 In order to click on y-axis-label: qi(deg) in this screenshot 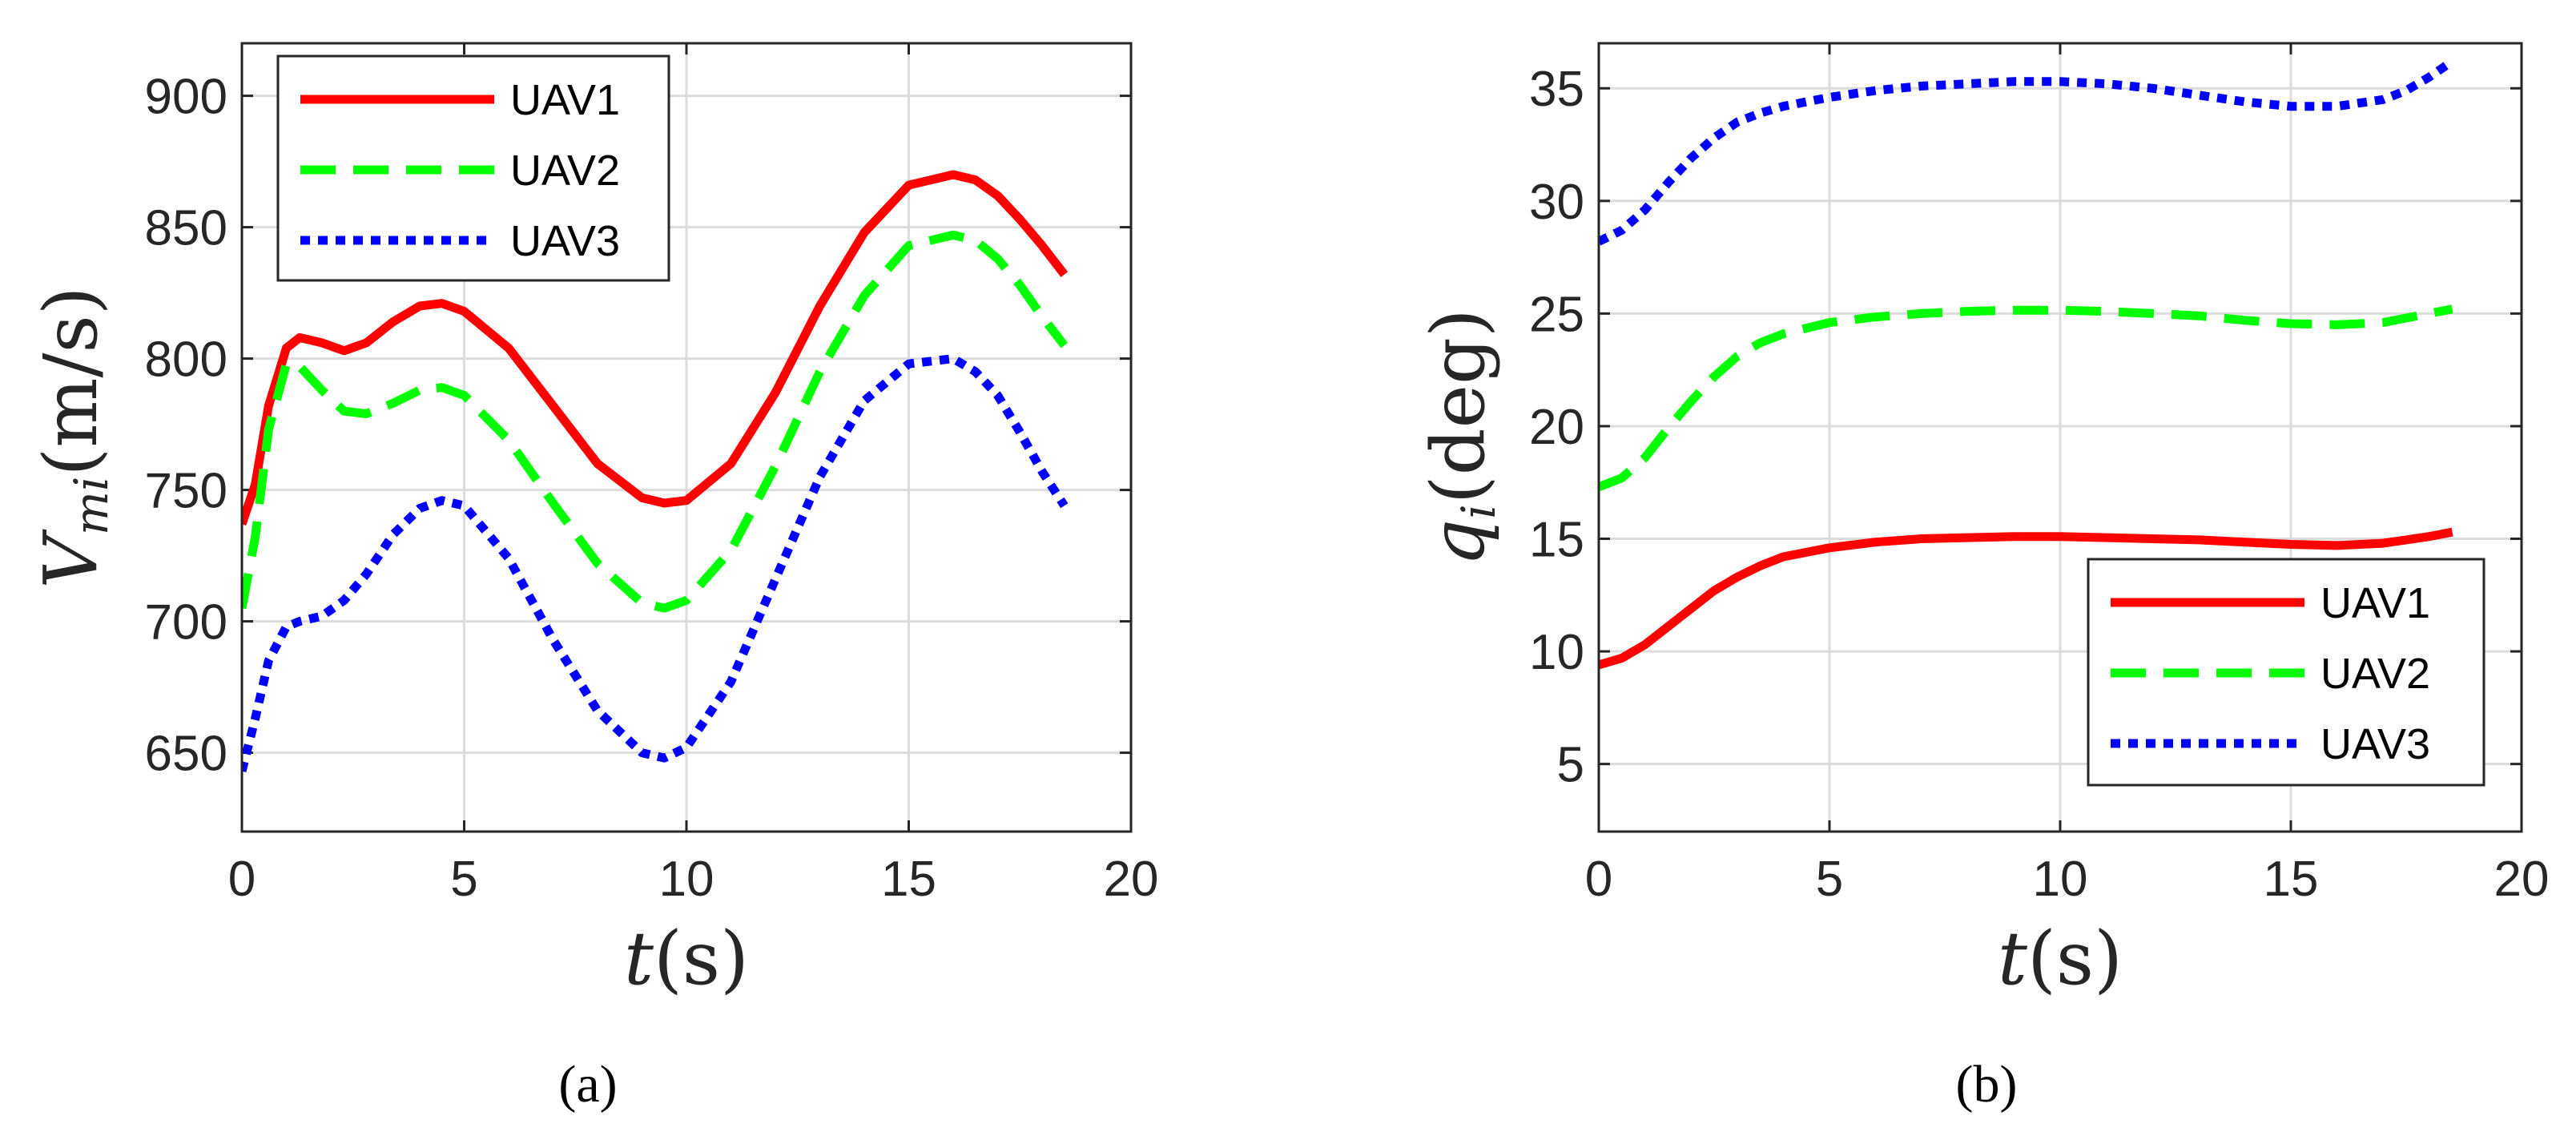, I will do `click(1460, 437)`.